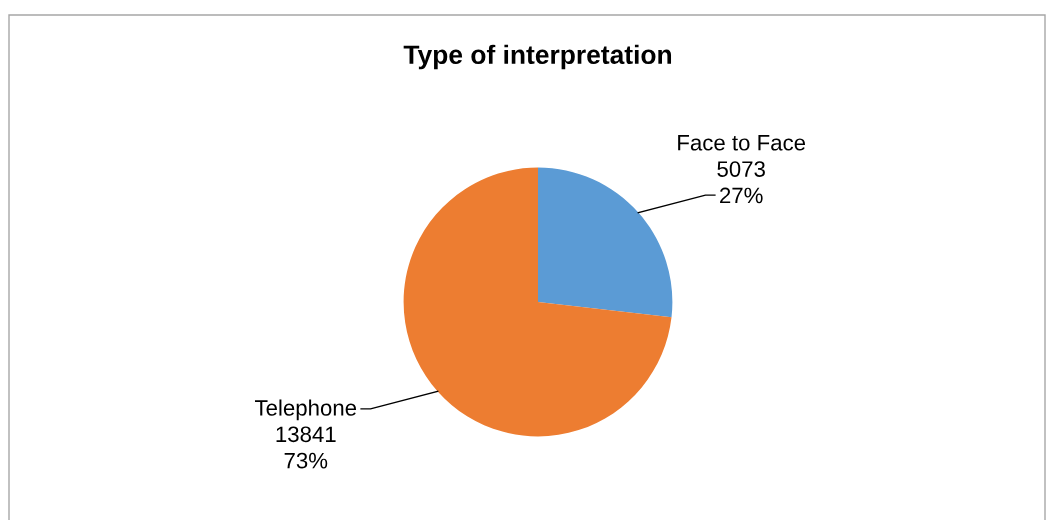  Describe the element at coordinates (741, 182) in the screenshot. I see `data-label: 5073 27%` at that location.